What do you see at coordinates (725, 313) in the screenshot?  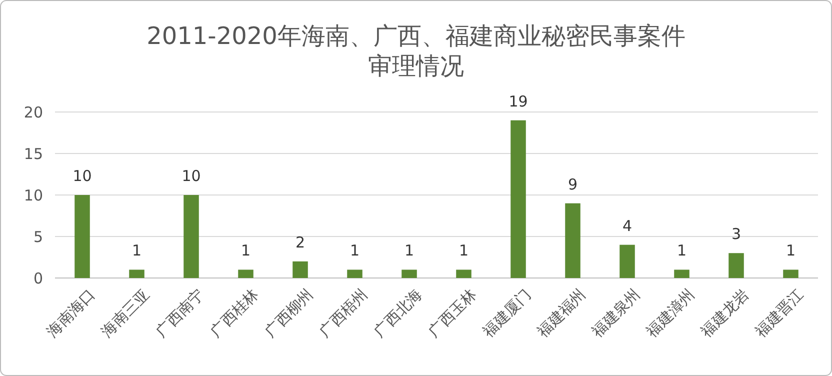 I see `x-tick-label: 福建龙岩` at bounding box center [725, 313].